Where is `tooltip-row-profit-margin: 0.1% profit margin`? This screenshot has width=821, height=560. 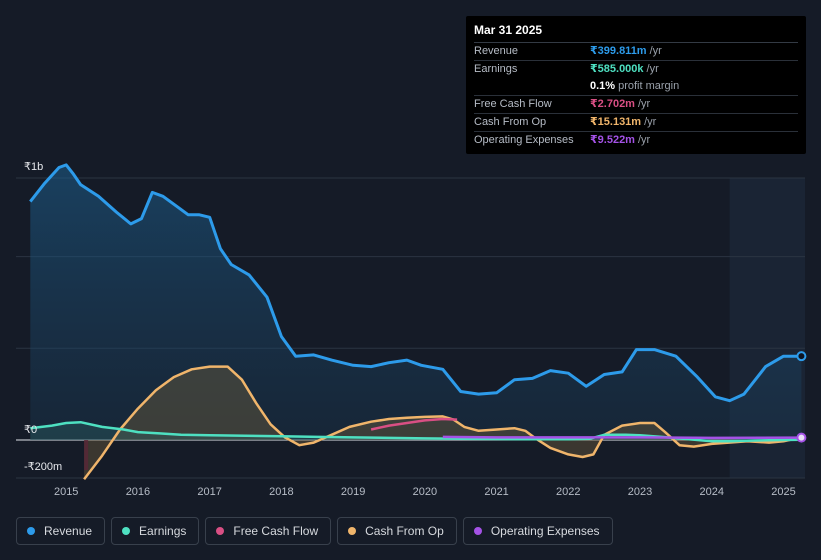
tooltip-row-profit-margin: 0.1% profit margin is located at coordinates (636, 87).